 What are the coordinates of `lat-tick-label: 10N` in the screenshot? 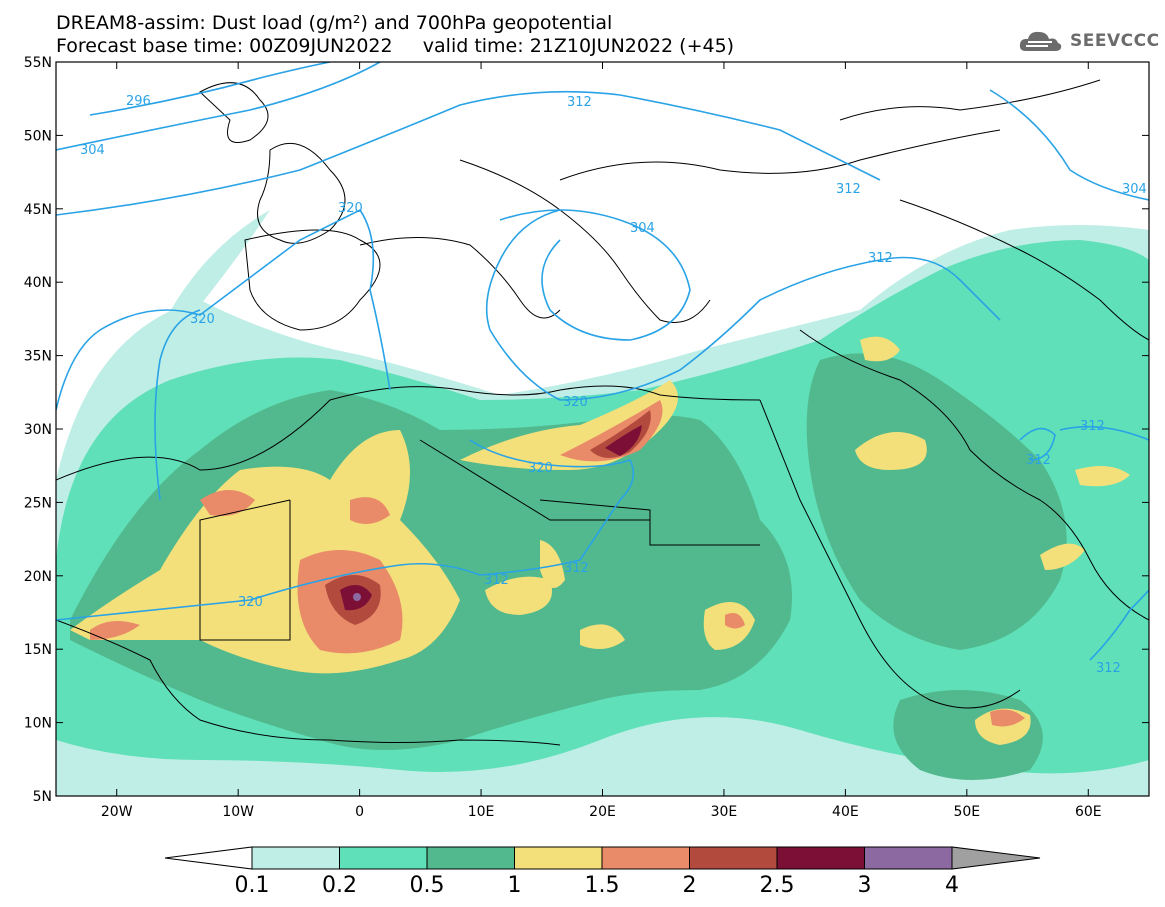 It's located at (38, 724).